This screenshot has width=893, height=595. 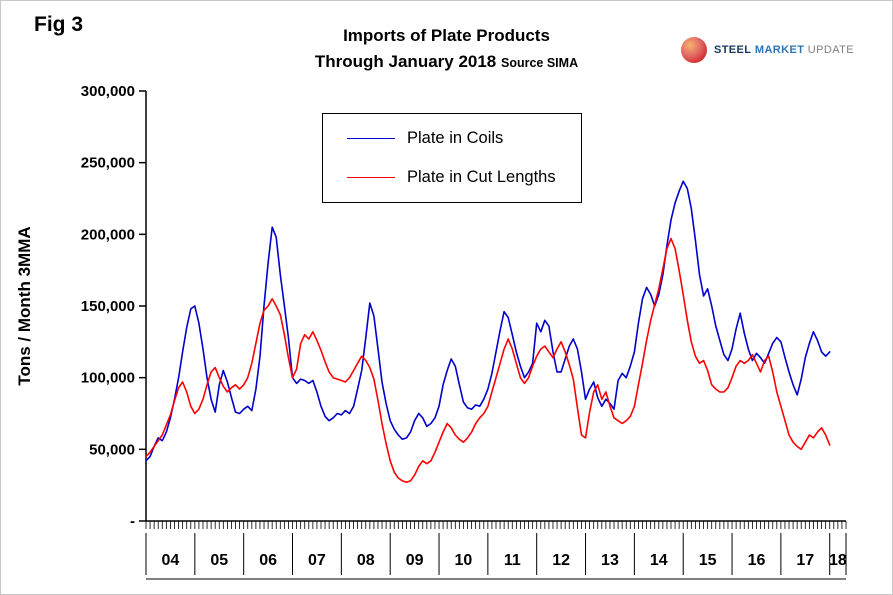 What do you see at coordinates (481, 177) in the screenshot?
I see `legend-label-cut-lengths: Plate in Cut Lengths` at bounding box center [481, 177].